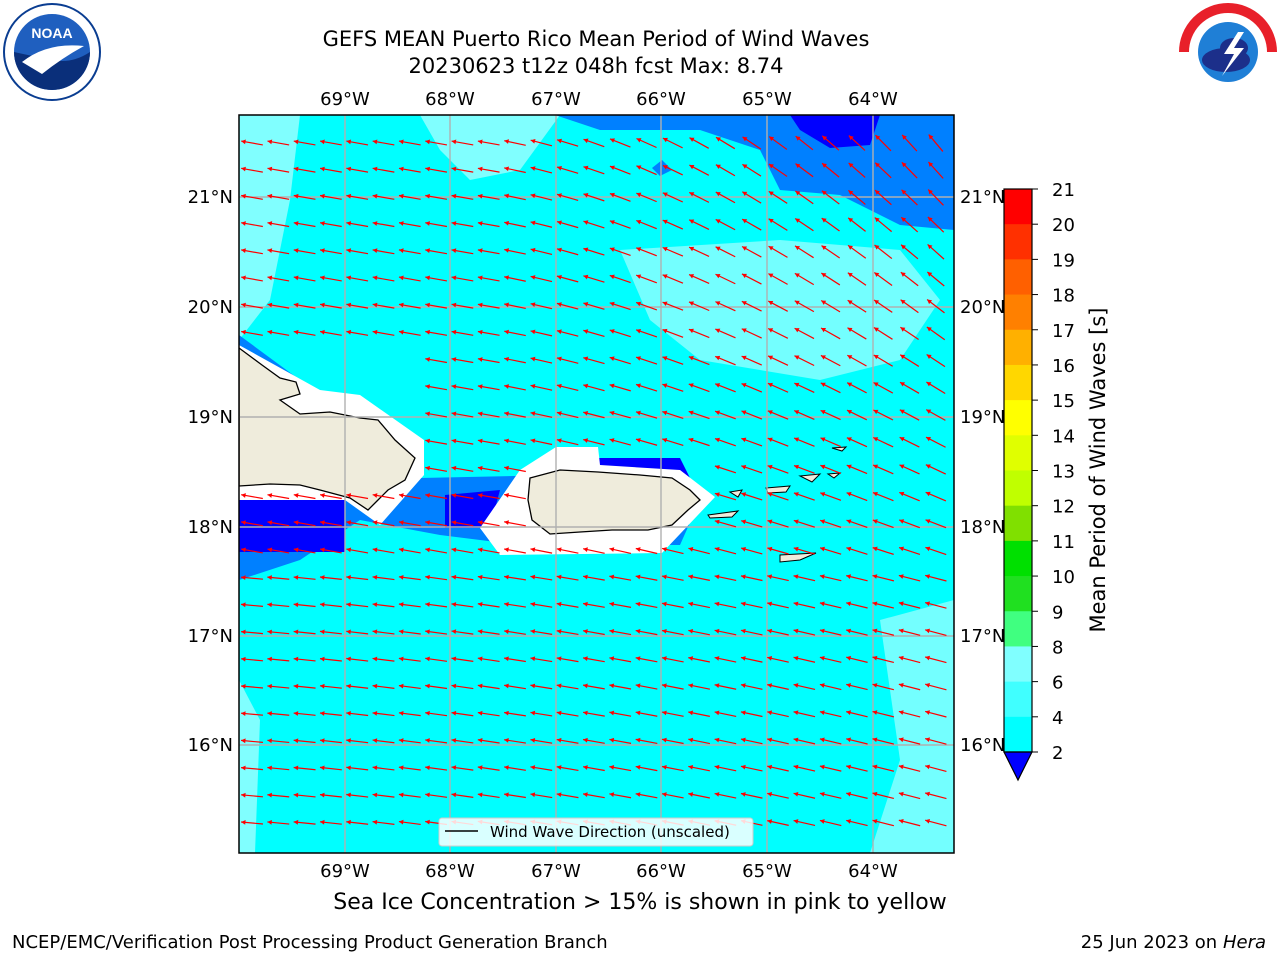 The height and width of the screenshot is (960, 1280). What do you see at coordinates (1063, 507) in the screenshot?
I see `colorbar-tick-label: 12` at bounding box center [1063, 507].